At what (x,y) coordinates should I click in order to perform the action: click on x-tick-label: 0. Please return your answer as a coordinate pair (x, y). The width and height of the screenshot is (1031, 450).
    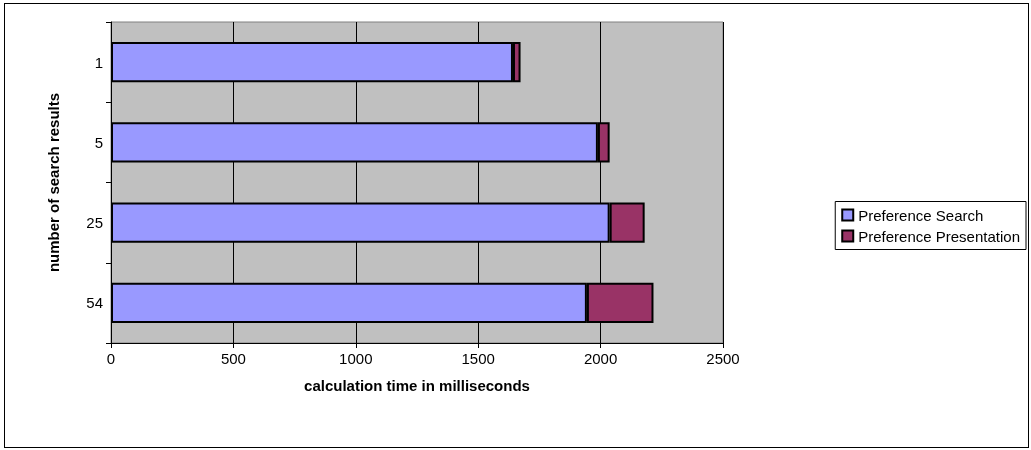
    Looking at the image, I should click on (111, 358).